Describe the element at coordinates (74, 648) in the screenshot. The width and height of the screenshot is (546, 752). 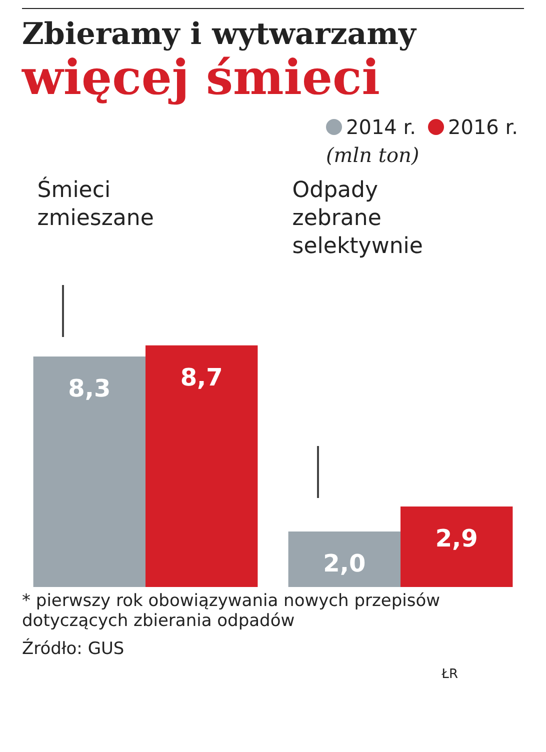
I see `text: Źródło: GUS` at that location.